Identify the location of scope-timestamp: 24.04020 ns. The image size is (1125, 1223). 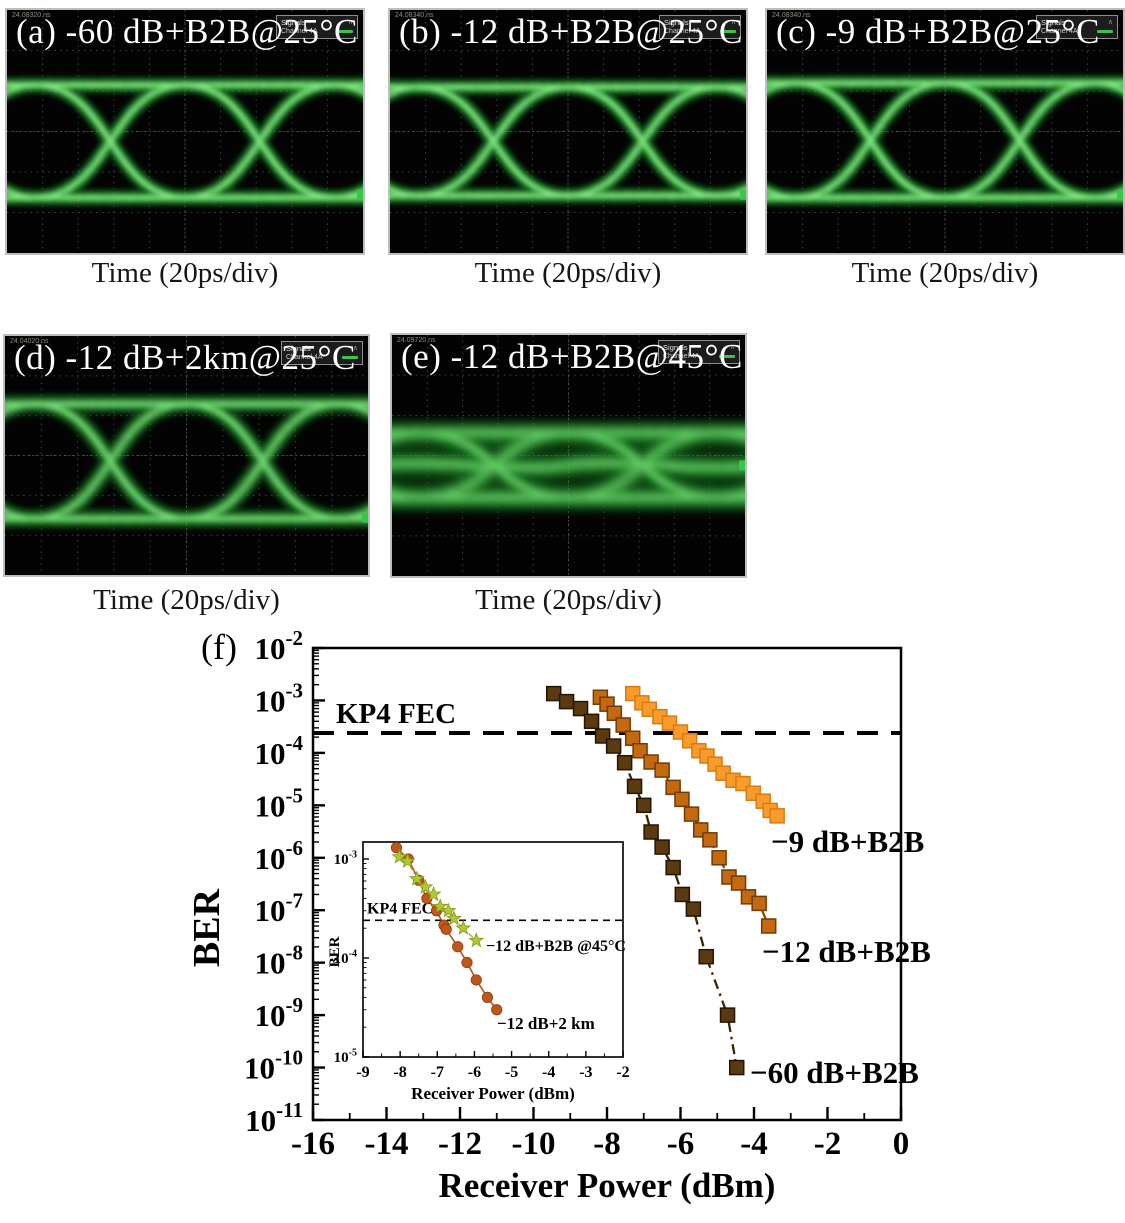
(29, 341).